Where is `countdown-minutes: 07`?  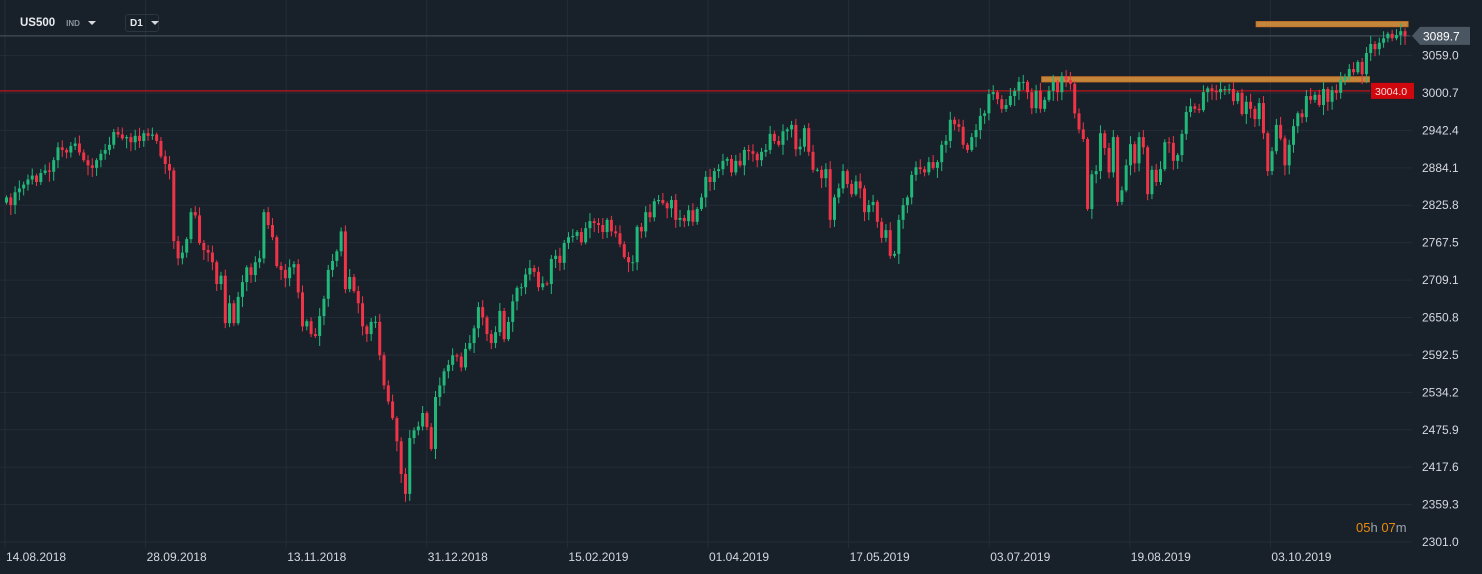 countdown-minutes: 07 is located at coordinates (1388, 527).